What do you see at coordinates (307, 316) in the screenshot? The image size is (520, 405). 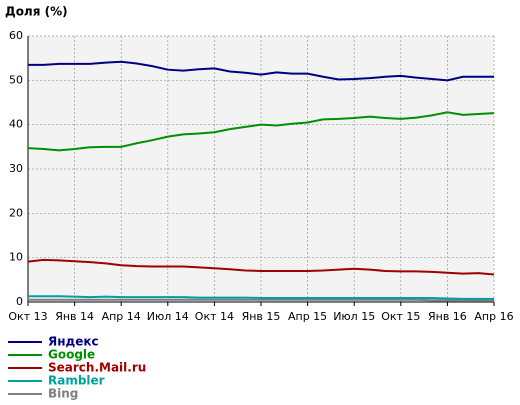 I see `x-tick-label: Апр 15` at bounding box center [307, 316].